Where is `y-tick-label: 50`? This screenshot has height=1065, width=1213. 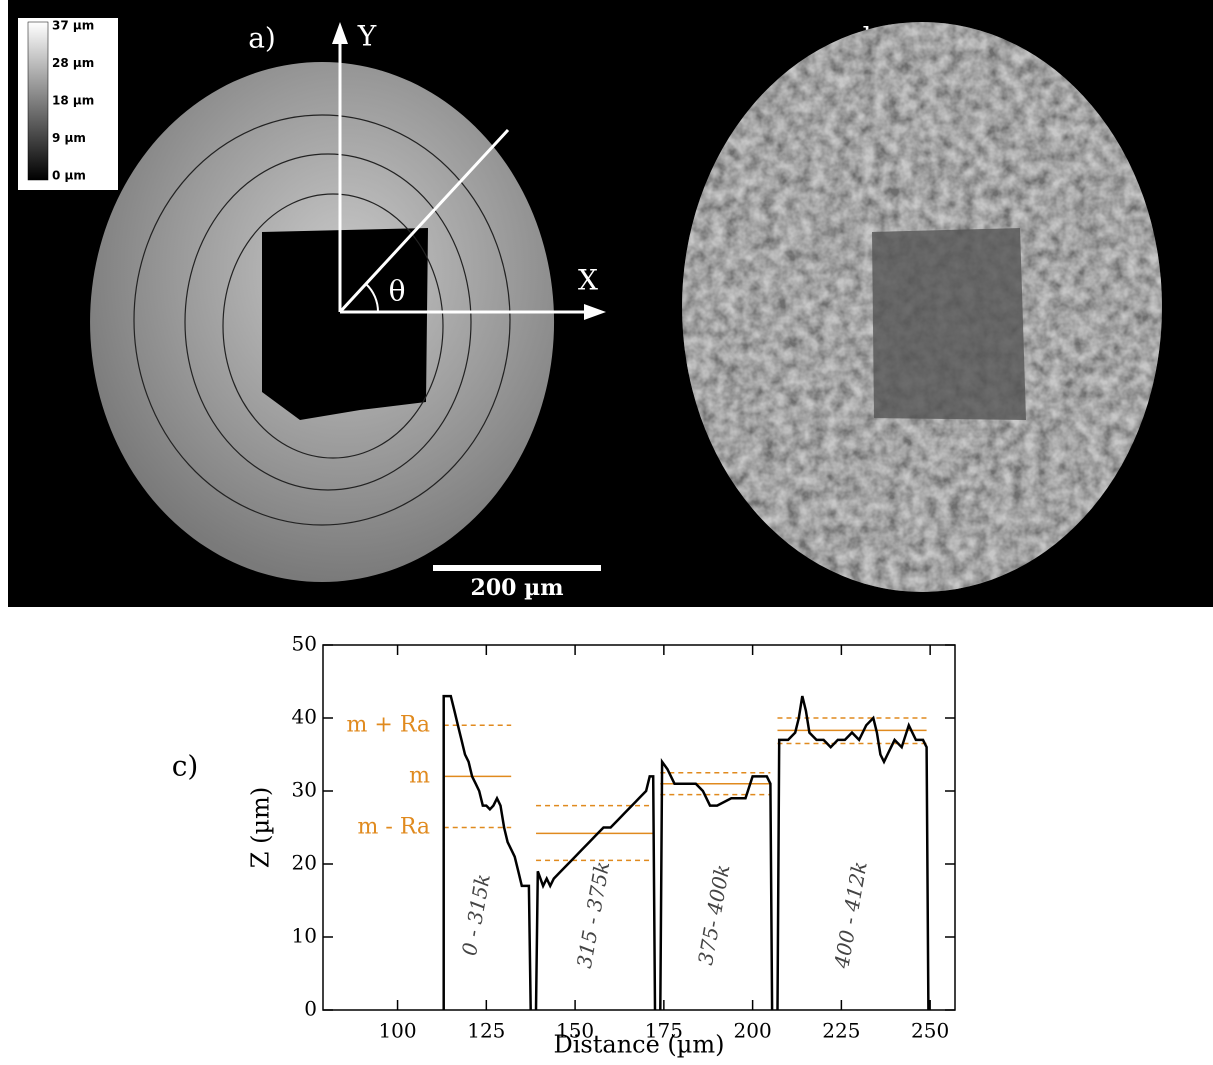 y-tick-label: 50 is located at coordinates (304, 644).